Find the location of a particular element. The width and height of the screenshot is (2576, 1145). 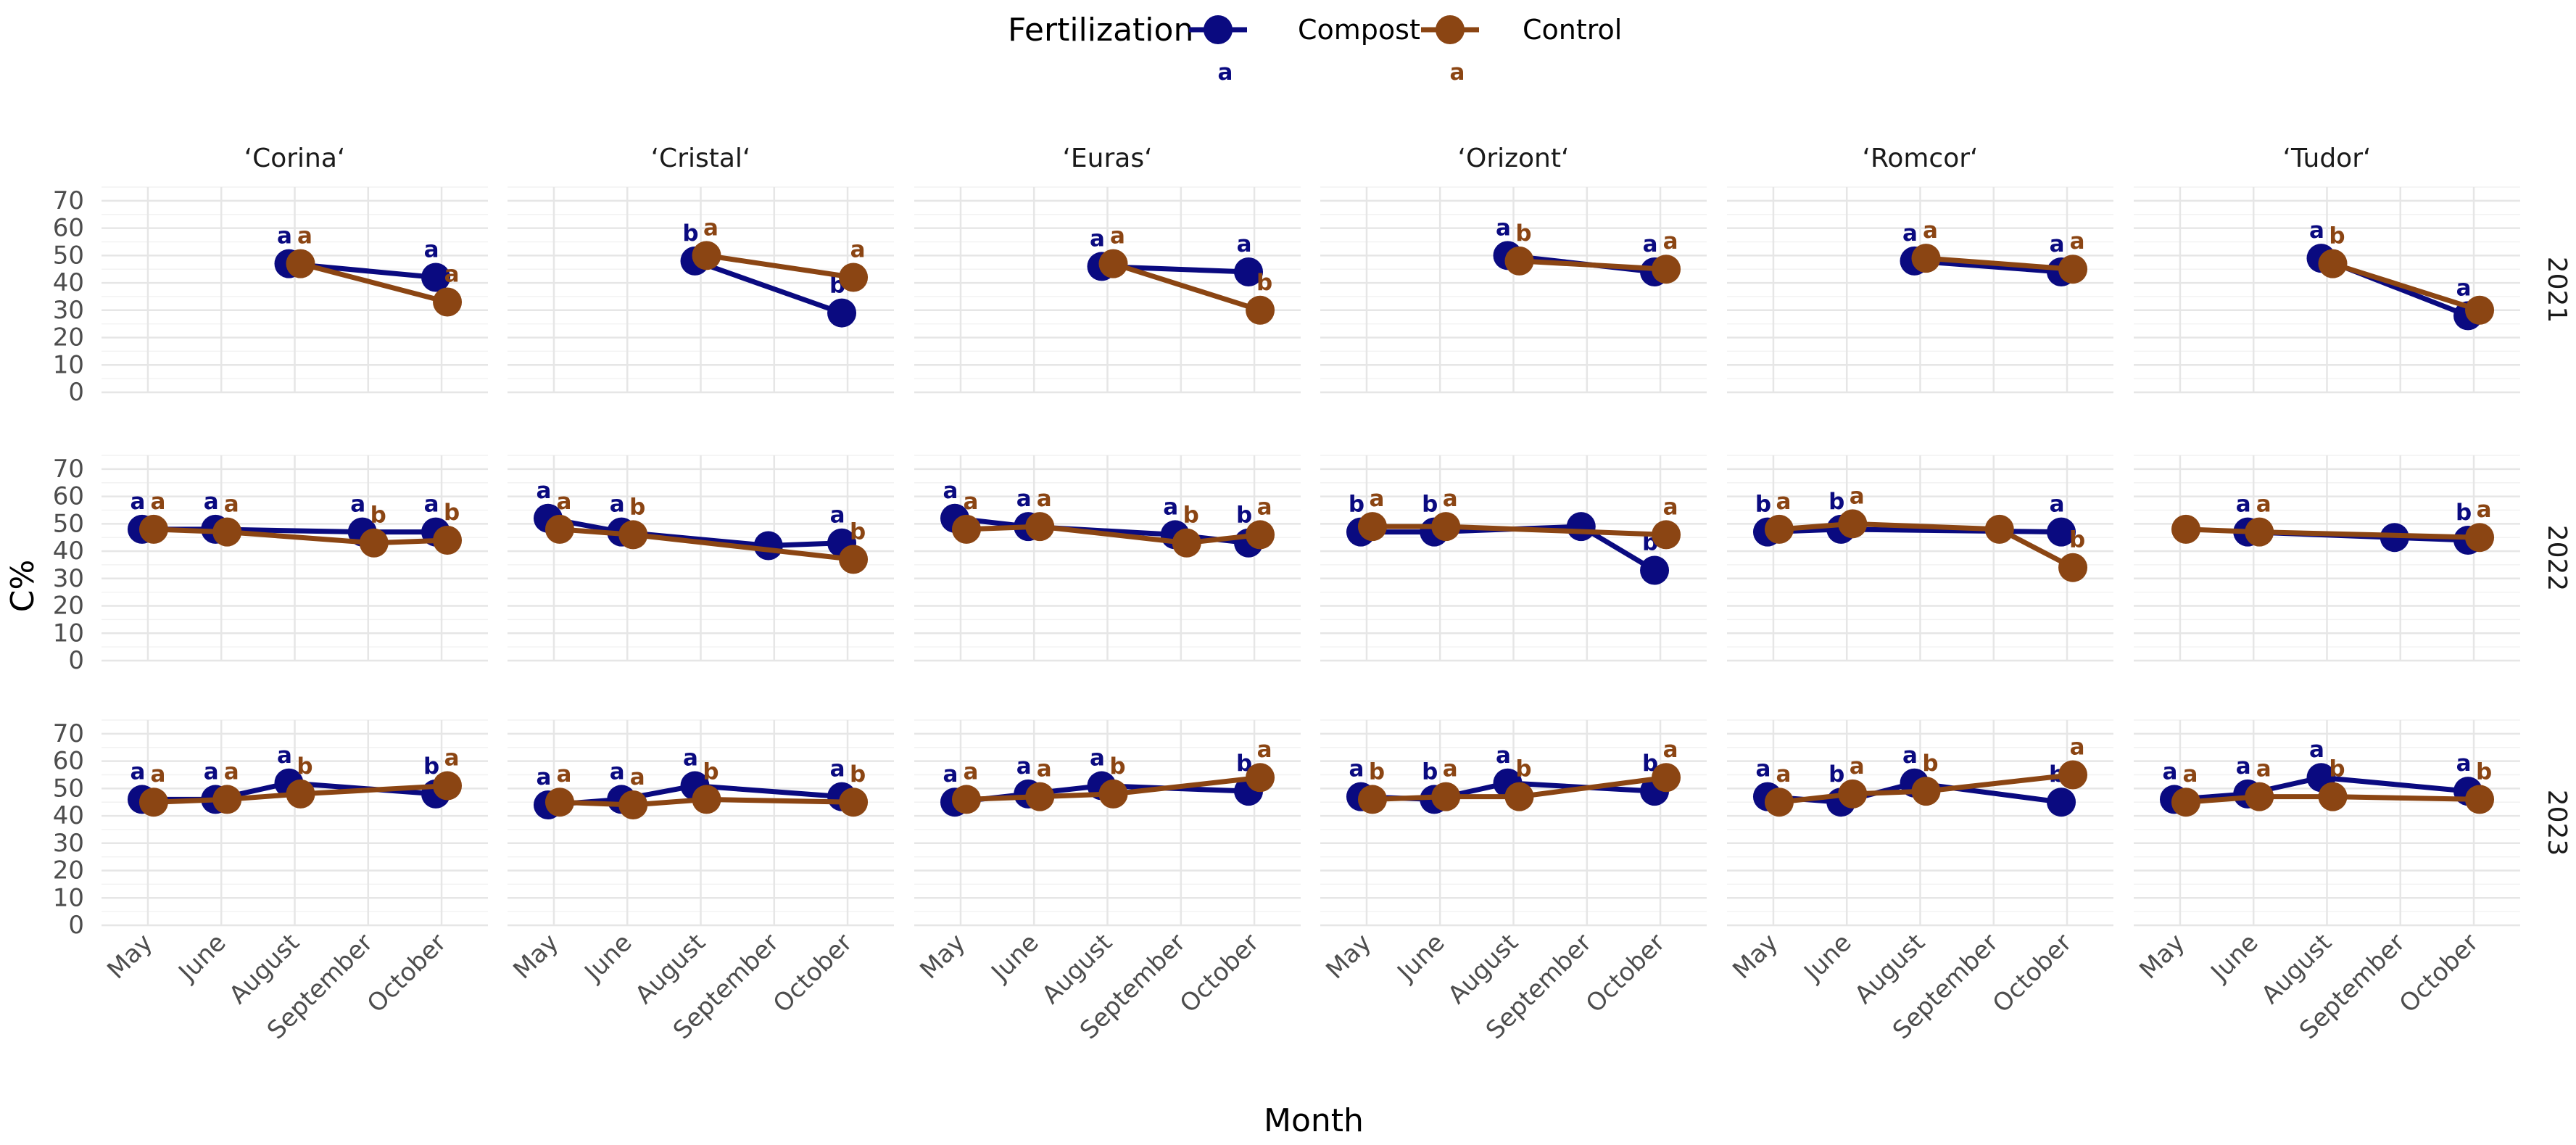

y-tick-label: 50 is located at coordinates (68, 255).